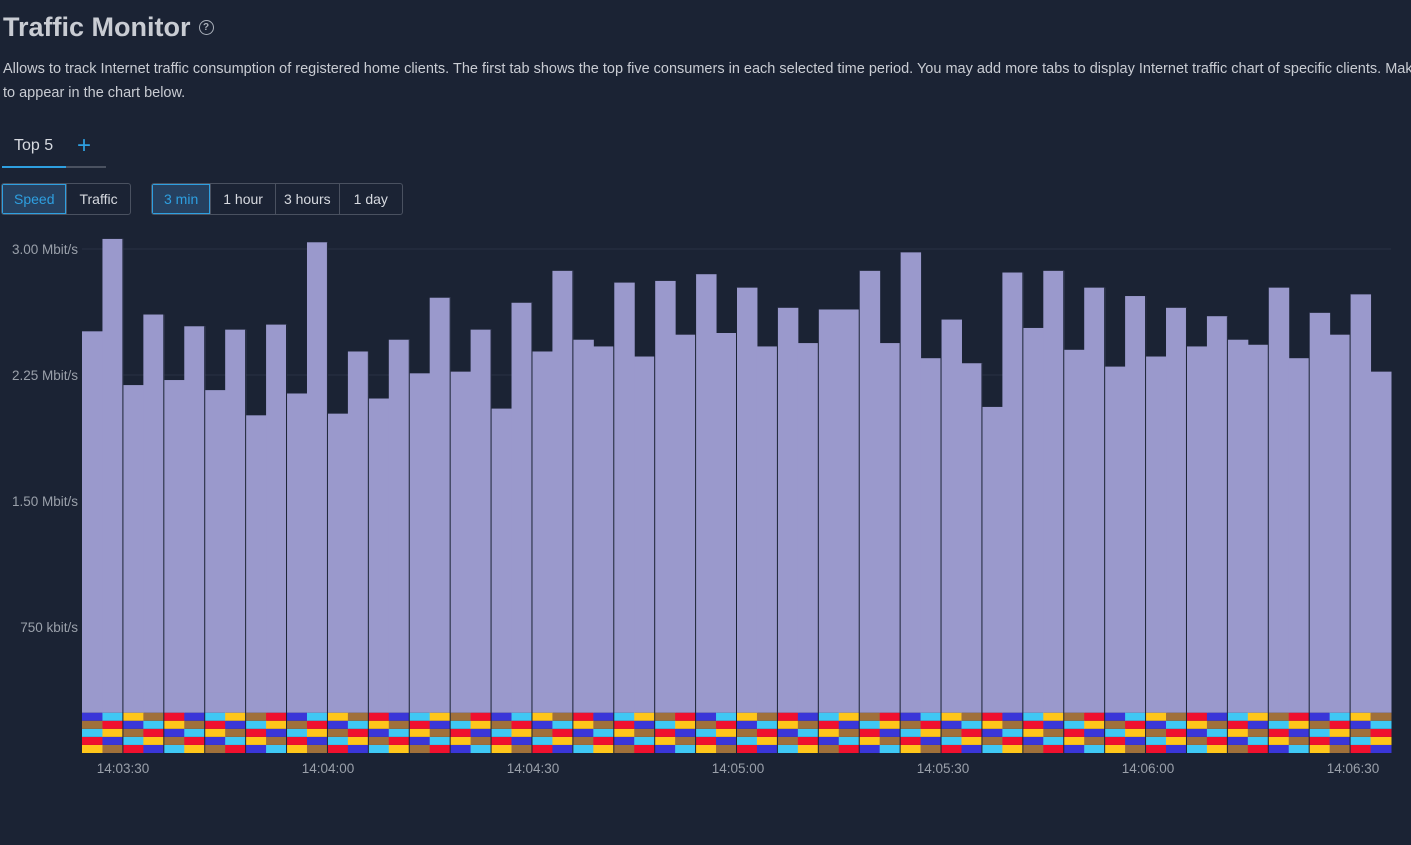  I want to click on page-title: Traffic Monitor?, so click(108, 27).